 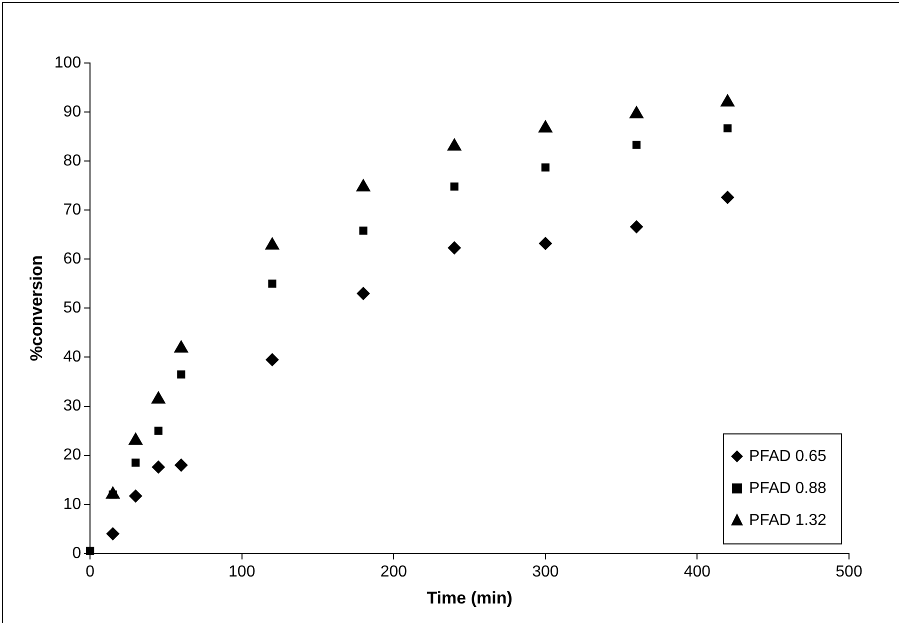 I want to click on y-tick-label: 60, so click(x=72, y=259).